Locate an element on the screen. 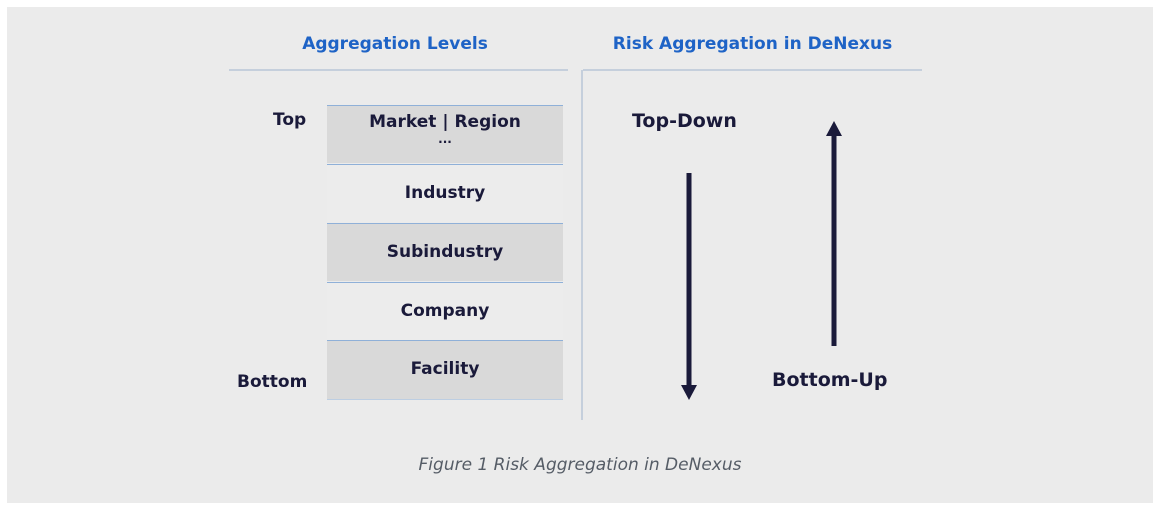 The height and width of the screenshot is (510, 1165). bottom-label: Bottom is located at coordinates (272, 382).